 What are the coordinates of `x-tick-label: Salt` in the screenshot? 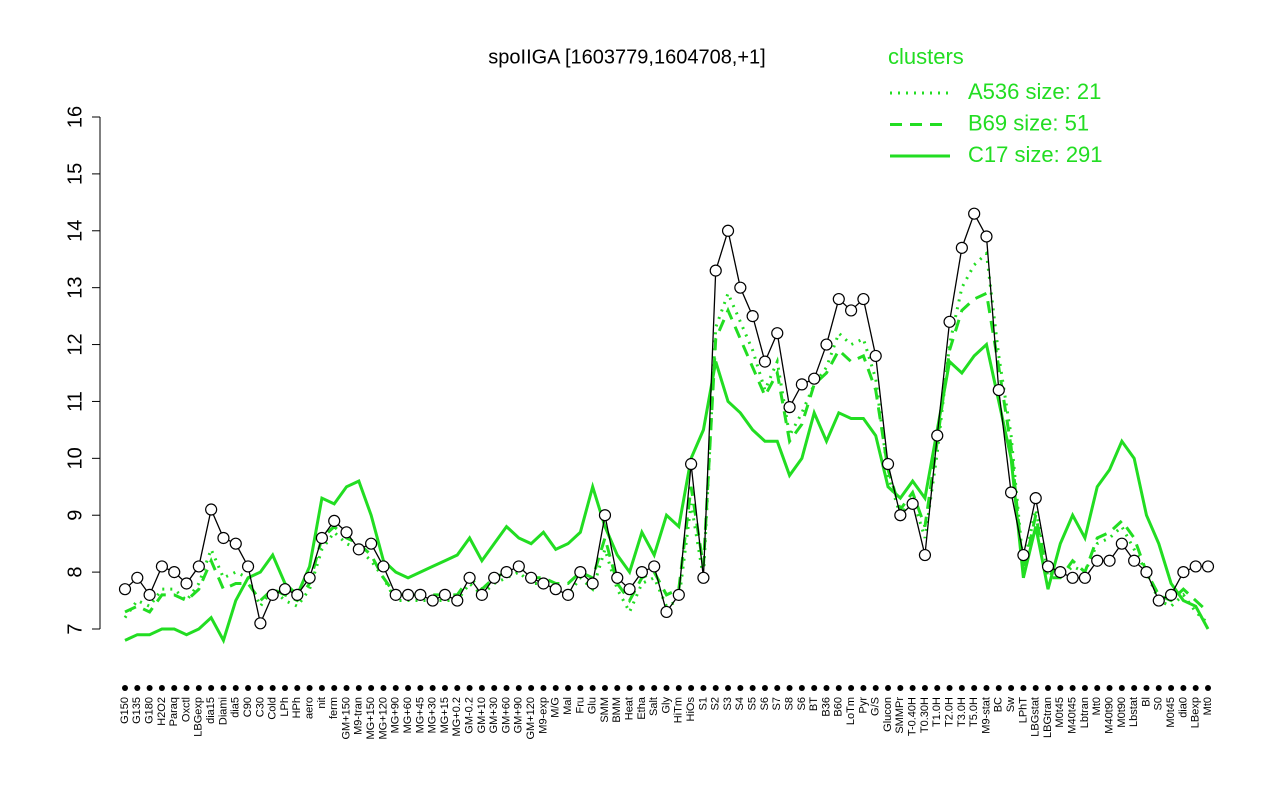 It's located at (654, 706).